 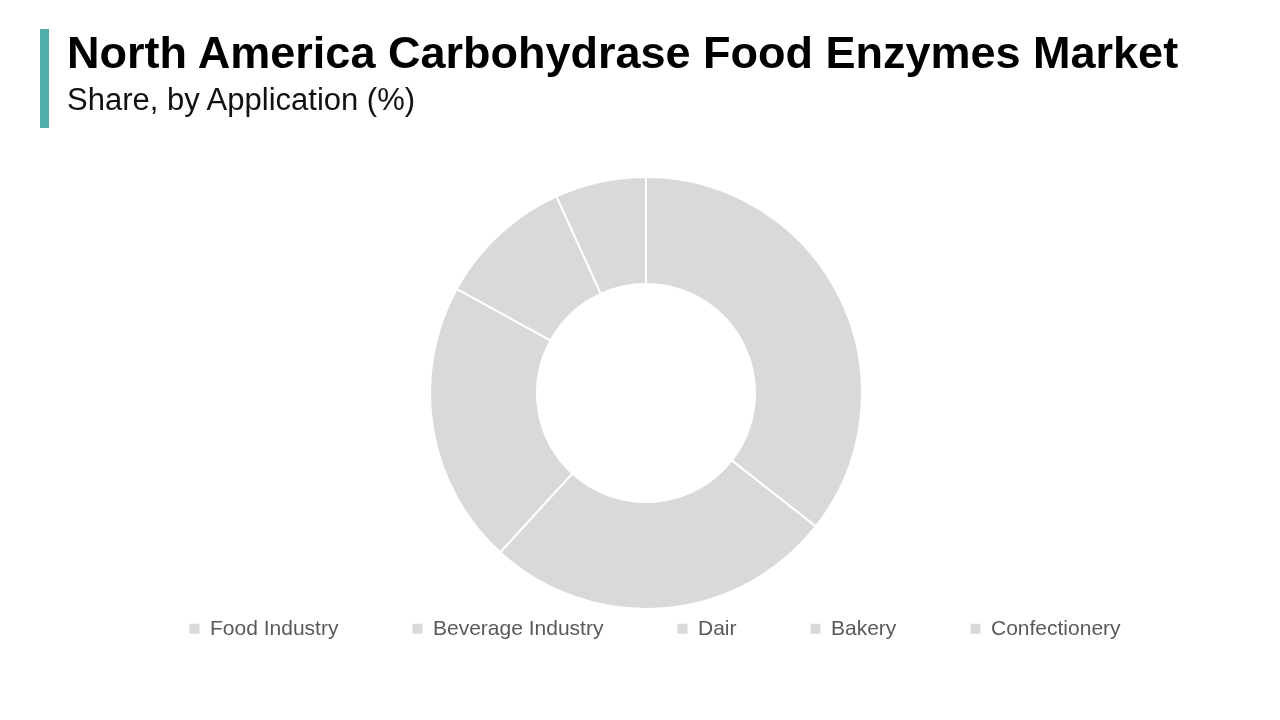 I want to click on chart-title: North America Carbohydrase Food Enzymes Market, so click(x=623, y=52).